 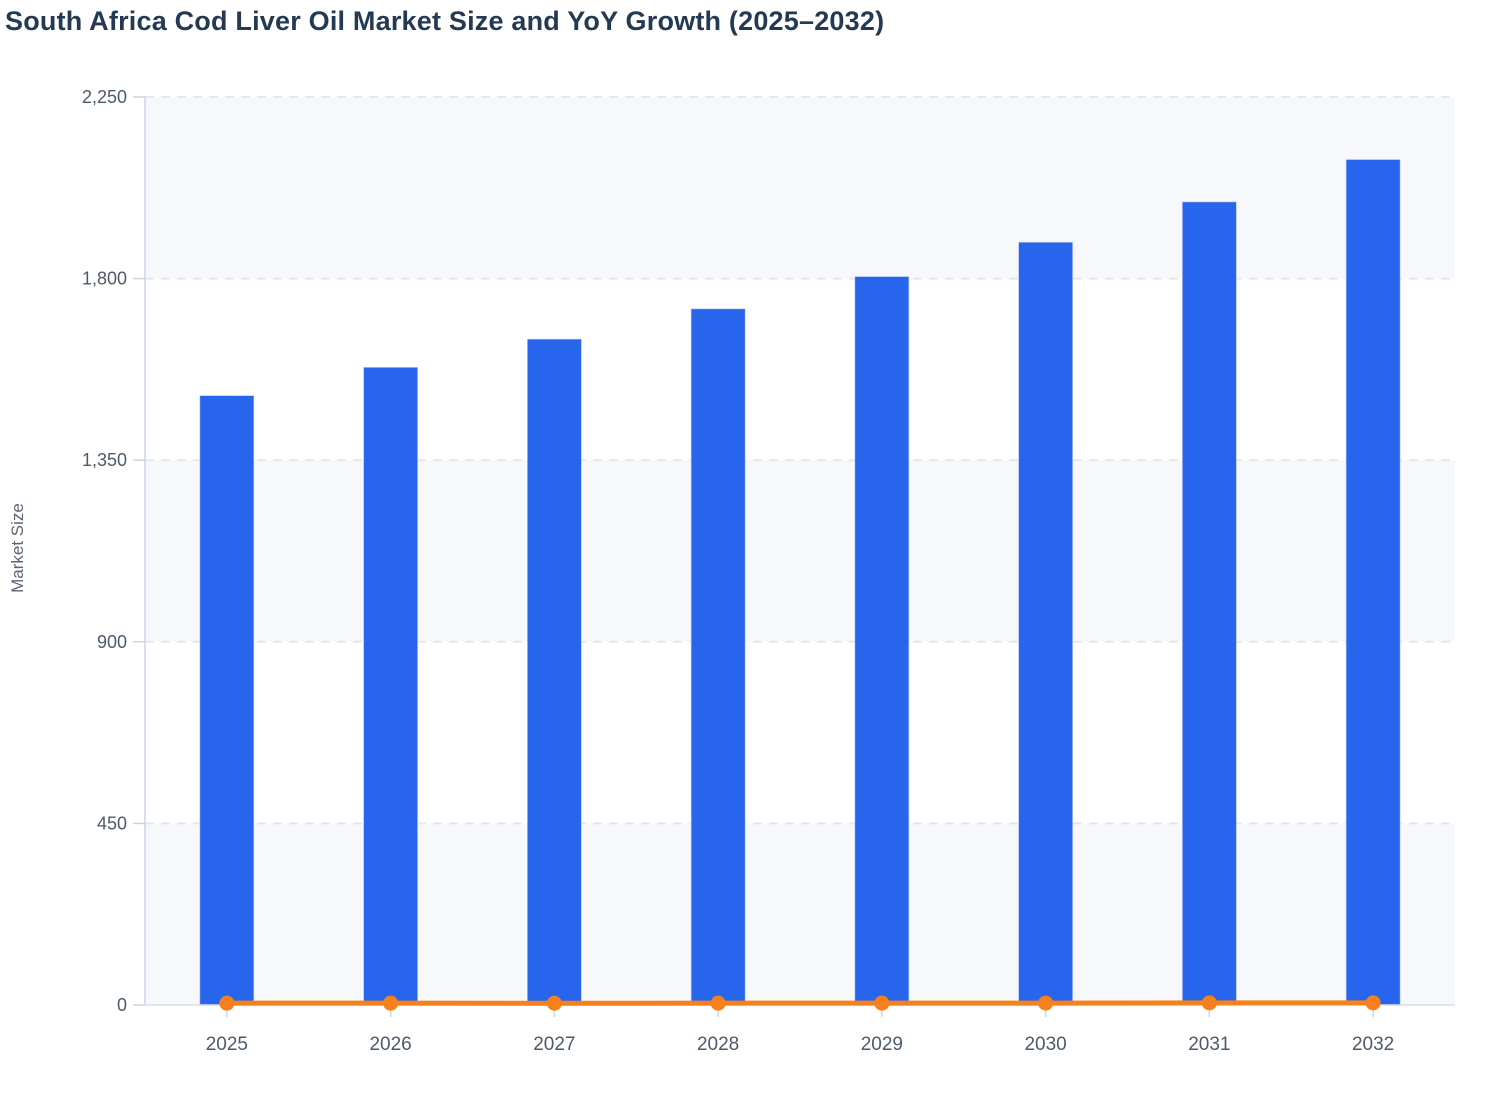 What do you see at coordinates (1046, 1003) in the screenshot?
I see `yoy-point-2030` at bounding box center [1046, 1003].